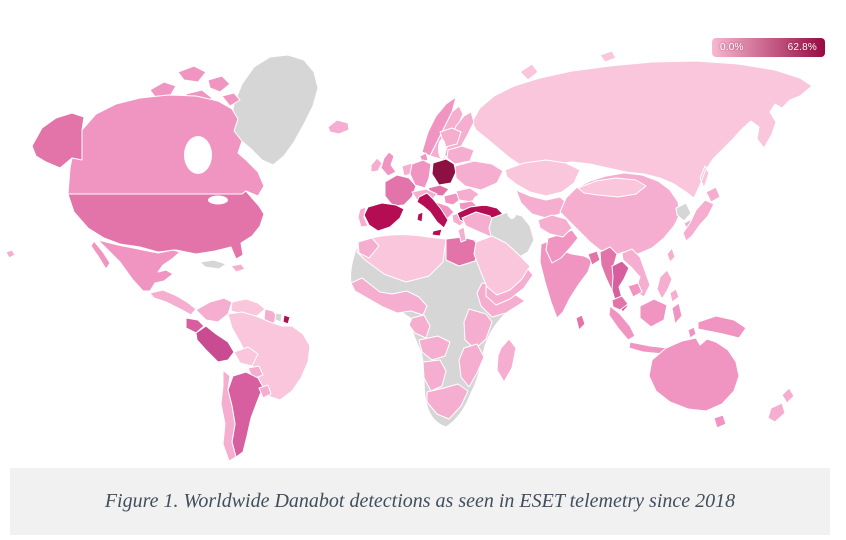 The width and height of the screenshot is (846, 540). What do you see at coordinates (400, 190) in the screenshot?
I see `map-region-france` at bounding box center [400, 190].